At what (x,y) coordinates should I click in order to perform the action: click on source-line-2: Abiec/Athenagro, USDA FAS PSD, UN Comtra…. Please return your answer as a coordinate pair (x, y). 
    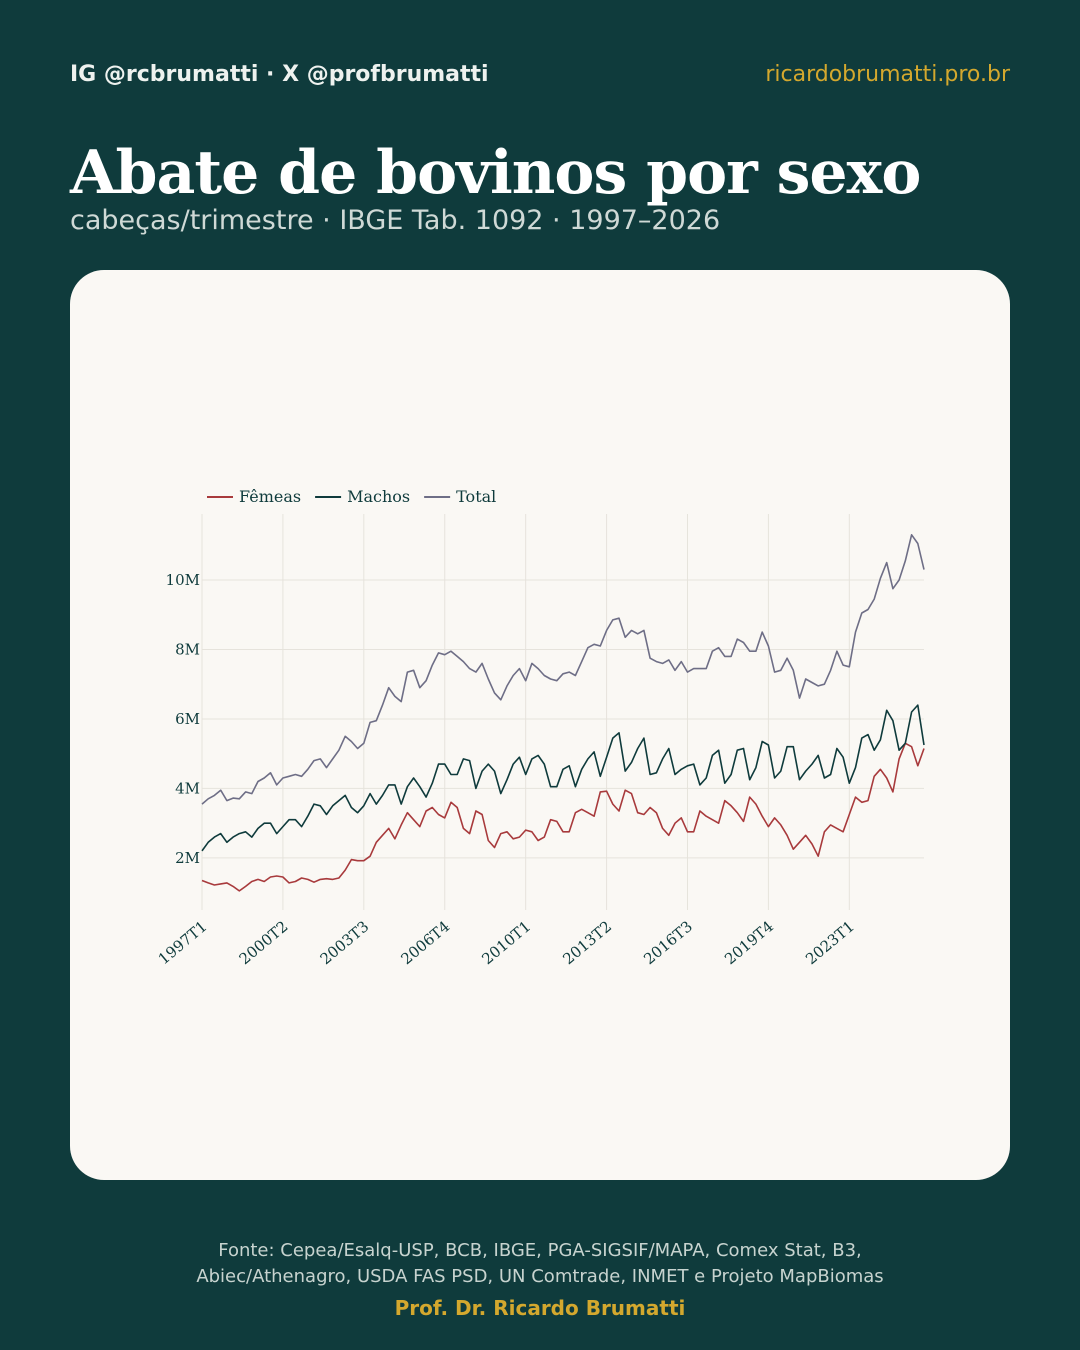
    Looking at the image, I should click on (540, 1276).